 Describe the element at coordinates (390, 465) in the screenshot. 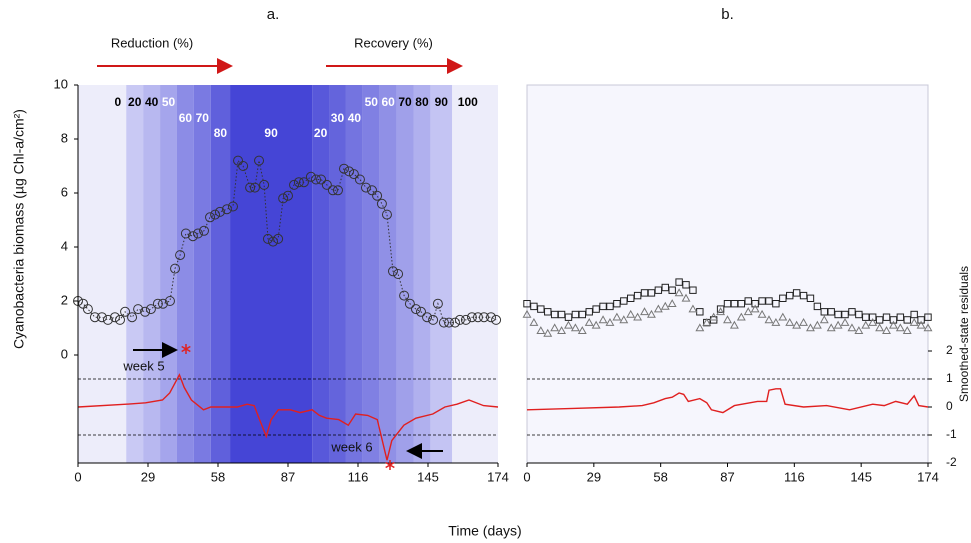

I see `event-star` at that location.